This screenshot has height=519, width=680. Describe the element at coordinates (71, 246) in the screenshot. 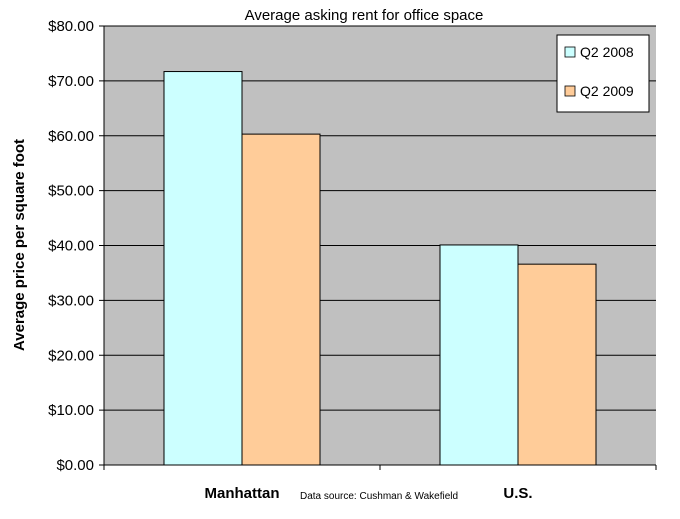

I see `y-tick-label: $40.00` at that location.